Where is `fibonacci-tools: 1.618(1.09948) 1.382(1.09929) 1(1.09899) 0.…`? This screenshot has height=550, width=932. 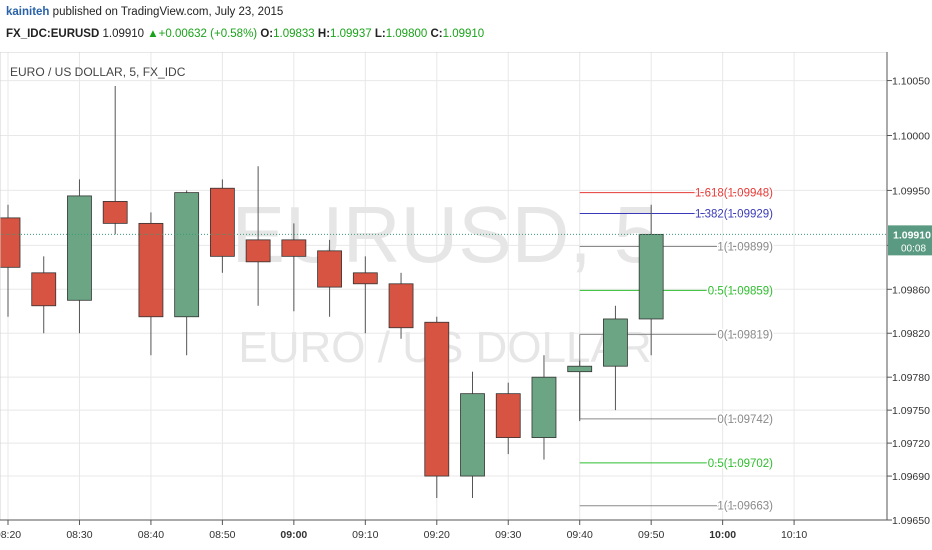 fibonacci-tools: 1.618(1.09948) 1.382(1.09929) 1(1.09899) 0.… is located at coordinates (677, 350).